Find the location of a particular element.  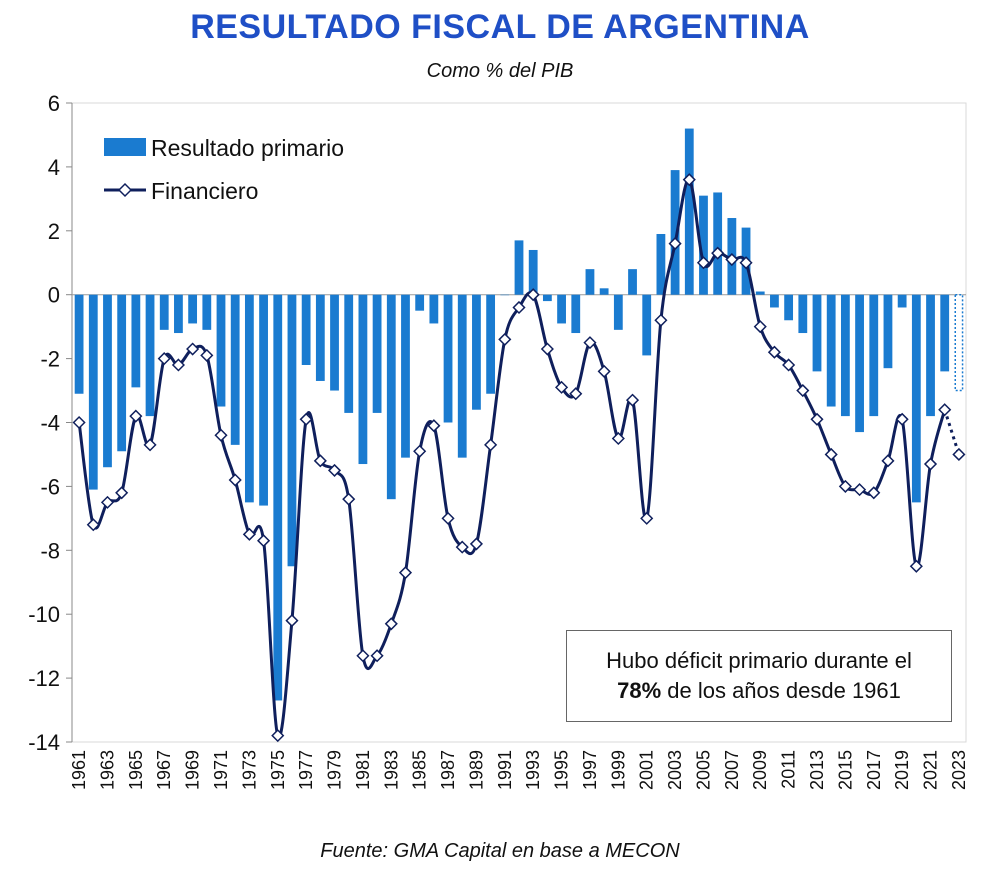

legend-label-primario: Resultado primario is located at coordinates (247, 148).